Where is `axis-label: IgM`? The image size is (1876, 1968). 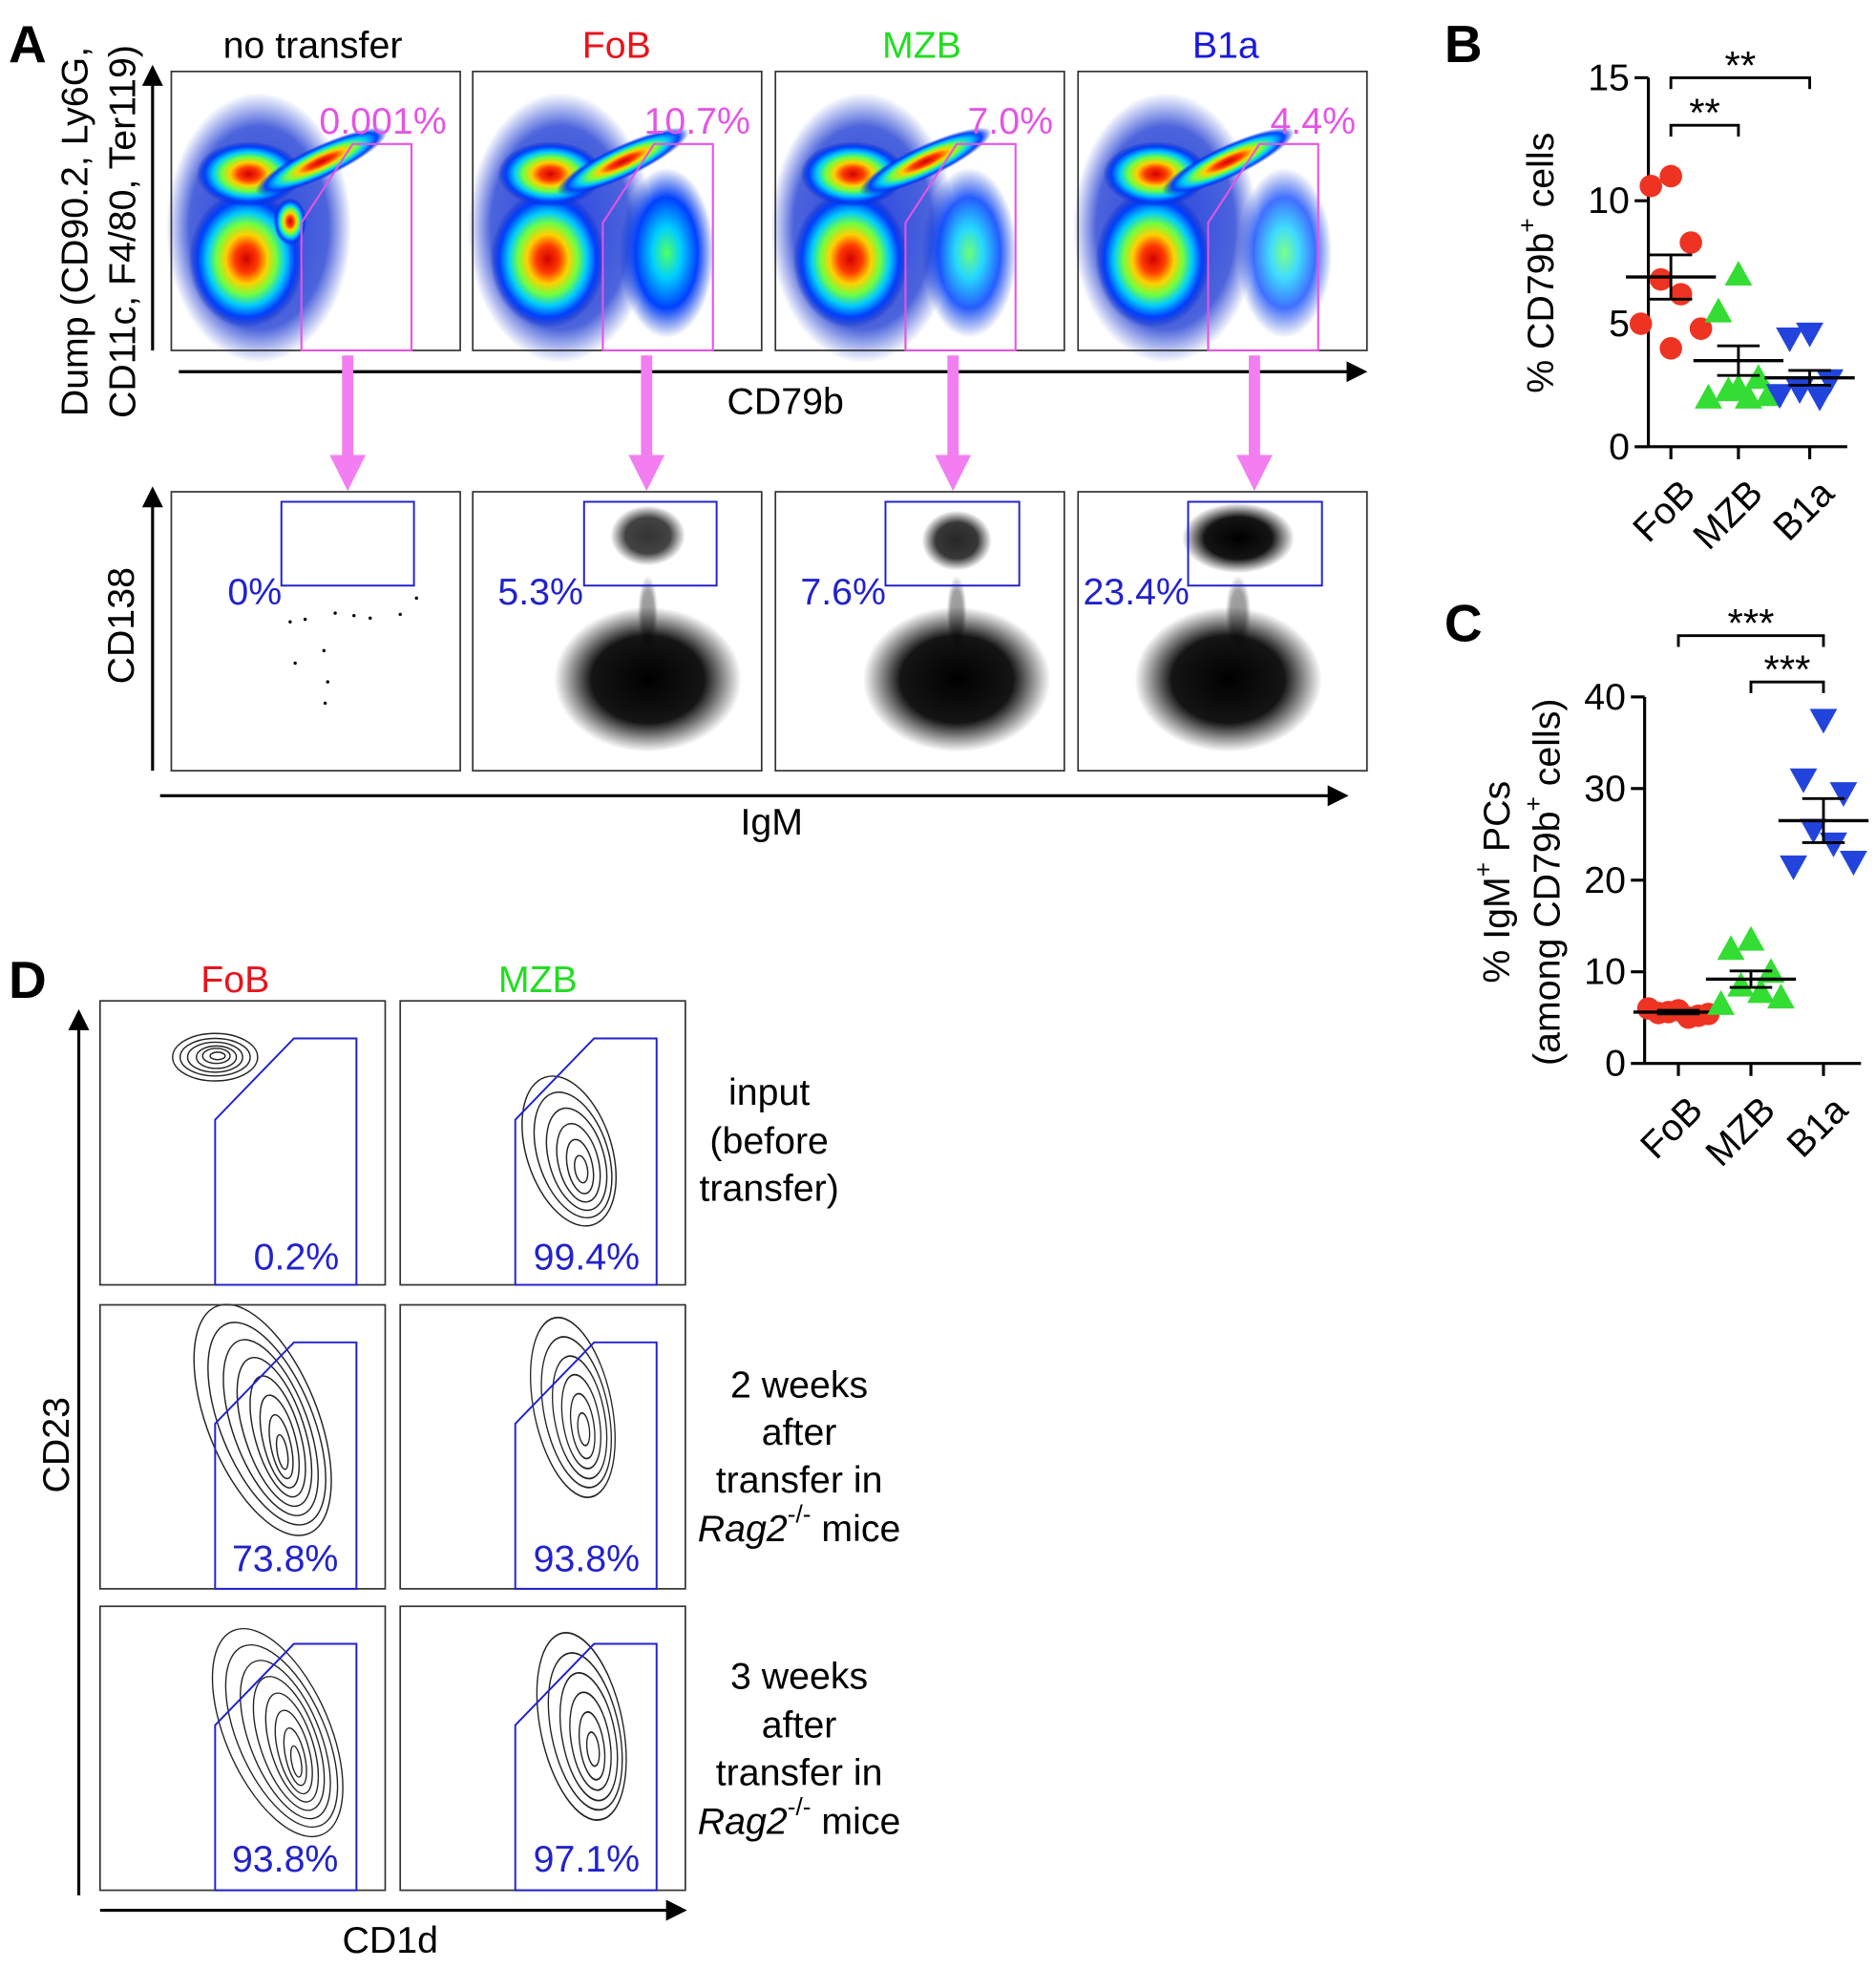 axis-label: IgM is located at coordinates (772, 822).